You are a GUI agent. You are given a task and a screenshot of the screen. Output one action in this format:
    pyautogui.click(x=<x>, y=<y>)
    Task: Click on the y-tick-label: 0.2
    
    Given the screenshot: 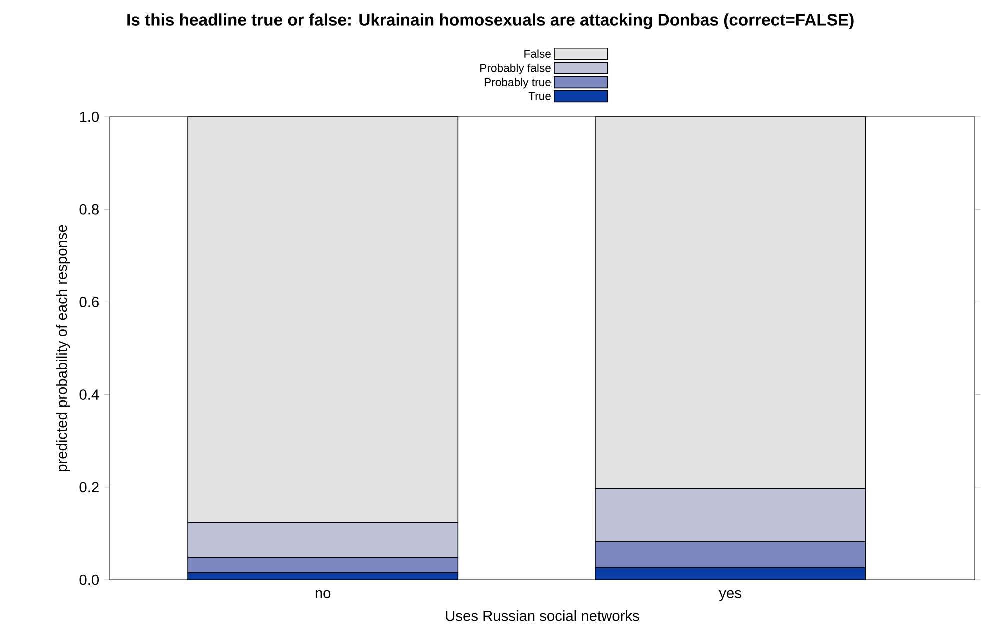 What is the action you would take?
    pyautogui.click(x=89, y=487)
    